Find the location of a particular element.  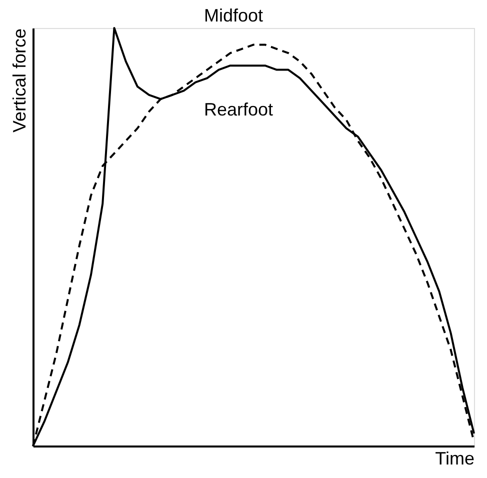

x-axis-title: Time is located at coordinates (454, 458).